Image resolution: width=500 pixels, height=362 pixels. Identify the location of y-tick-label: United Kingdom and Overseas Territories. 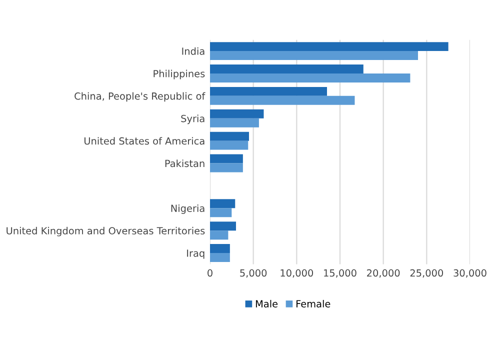
(105, 231).